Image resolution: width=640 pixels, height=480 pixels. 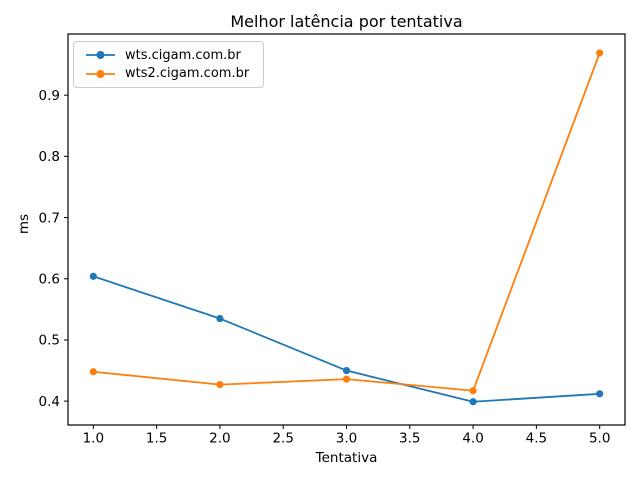 I want to click on x-tick-label: 3.5, so click(x=409, y=439).